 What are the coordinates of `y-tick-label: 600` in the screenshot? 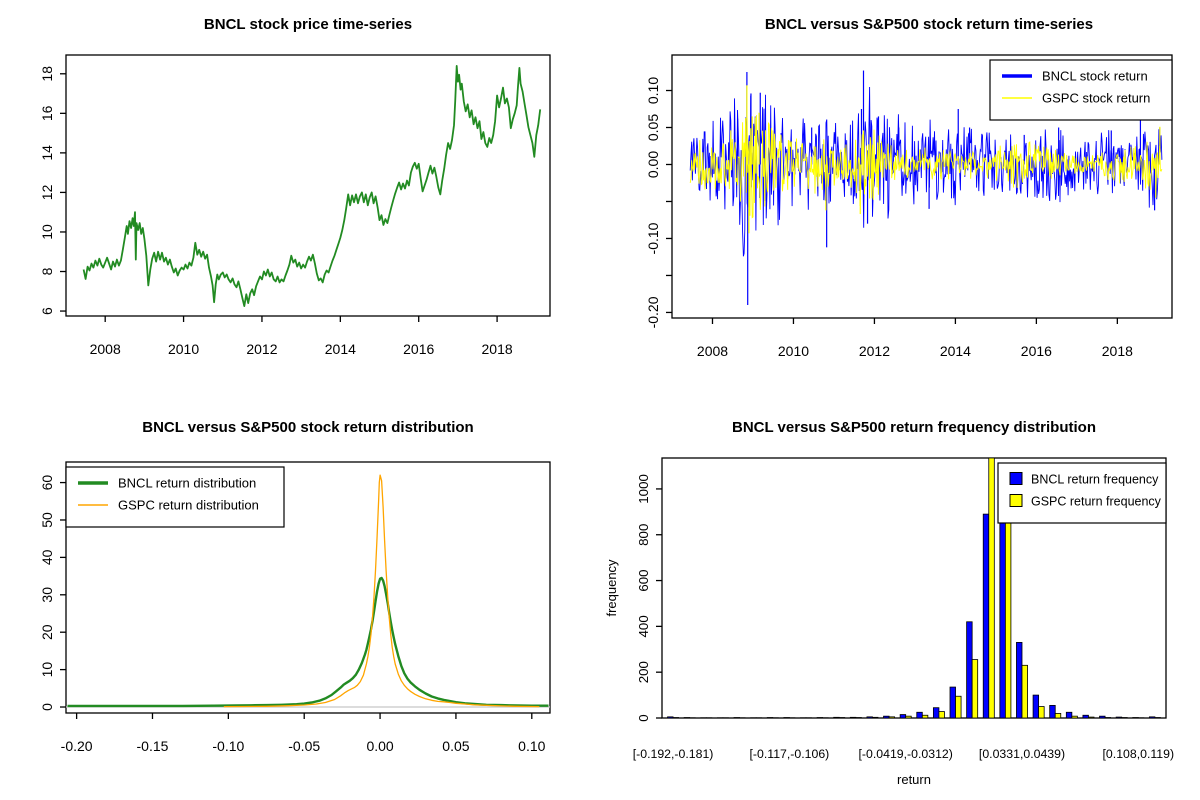 It's located at (643, 580).